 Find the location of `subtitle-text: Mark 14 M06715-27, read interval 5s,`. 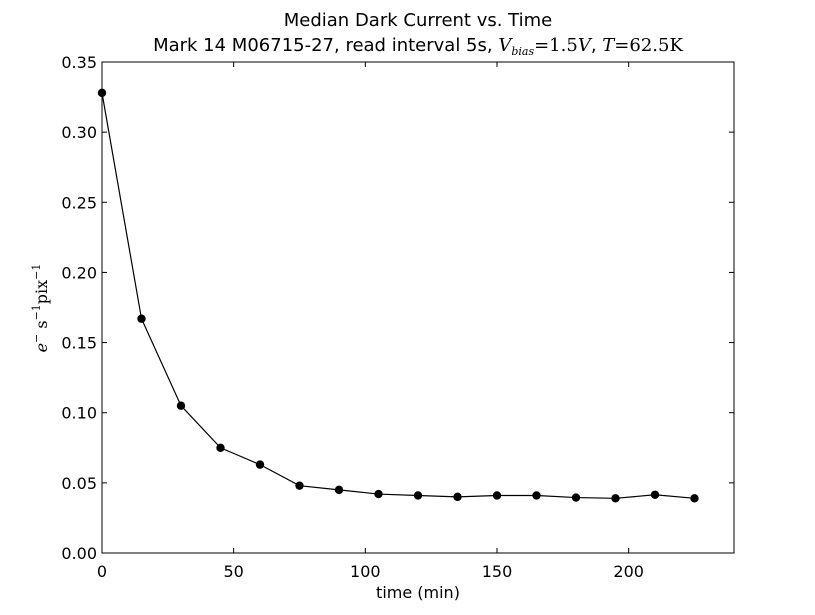

subtitle-text: Mark 14 M06715-27, read interval 5s, is located at coordinates (325, 45).